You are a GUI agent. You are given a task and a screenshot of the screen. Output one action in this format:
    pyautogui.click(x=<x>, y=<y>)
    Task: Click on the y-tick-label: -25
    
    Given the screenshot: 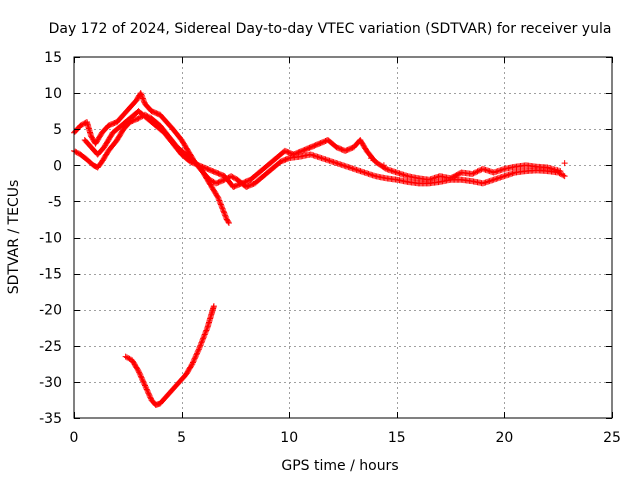 What is the action you would take?
    pyautogui.click(x=50, y=347)
    